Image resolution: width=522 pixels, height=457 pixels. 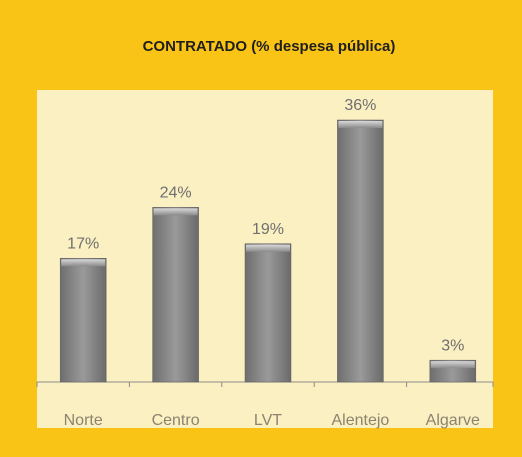 I want to click on x-tick-label: LVT, so click(x=268, y=420).